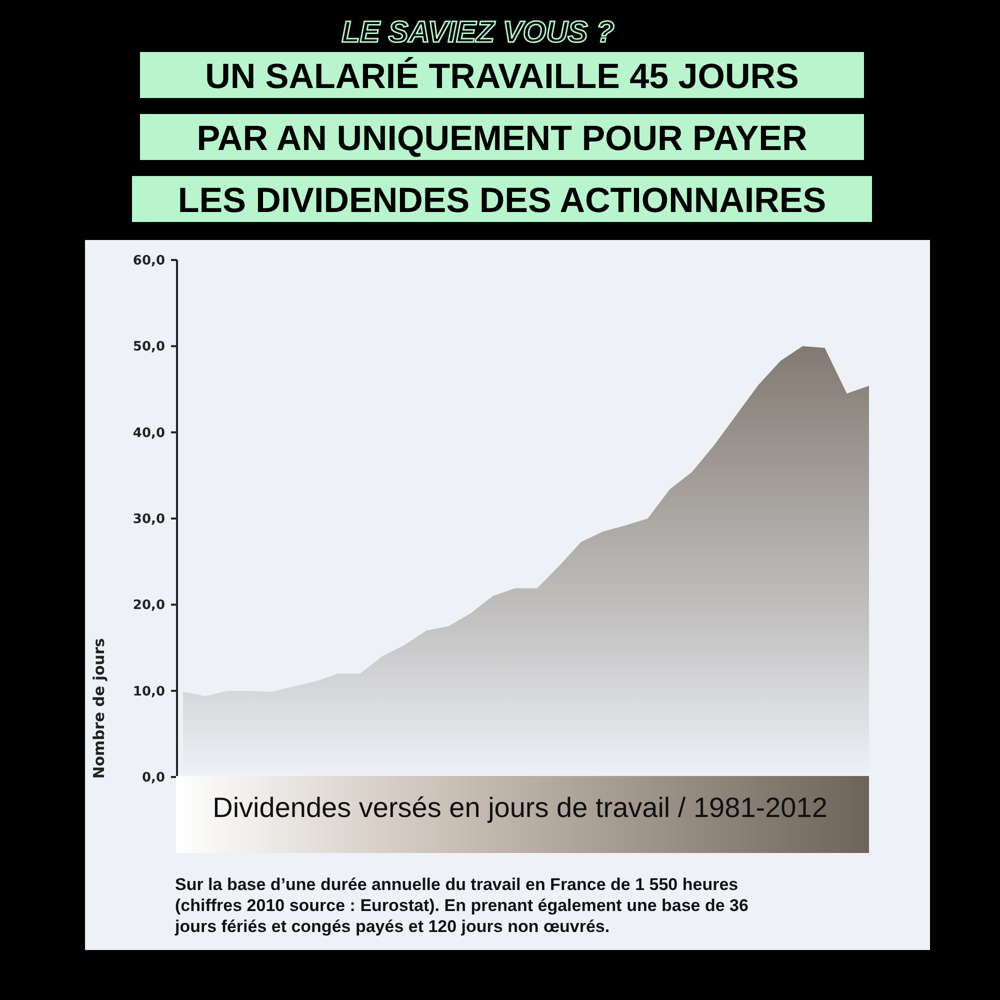 The width and height of the screenshot is (1000, 1000). Describe the element at coordinates (99, 708) in the screenshot. I see `y-axis-title: Nombre de jours` at that location.